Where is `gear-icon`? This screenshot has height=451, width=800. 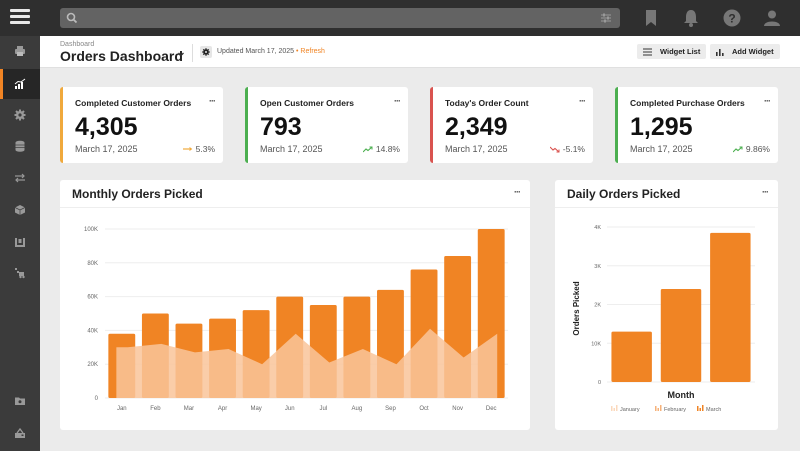 gear-icon is located at coordinates (20, 115).